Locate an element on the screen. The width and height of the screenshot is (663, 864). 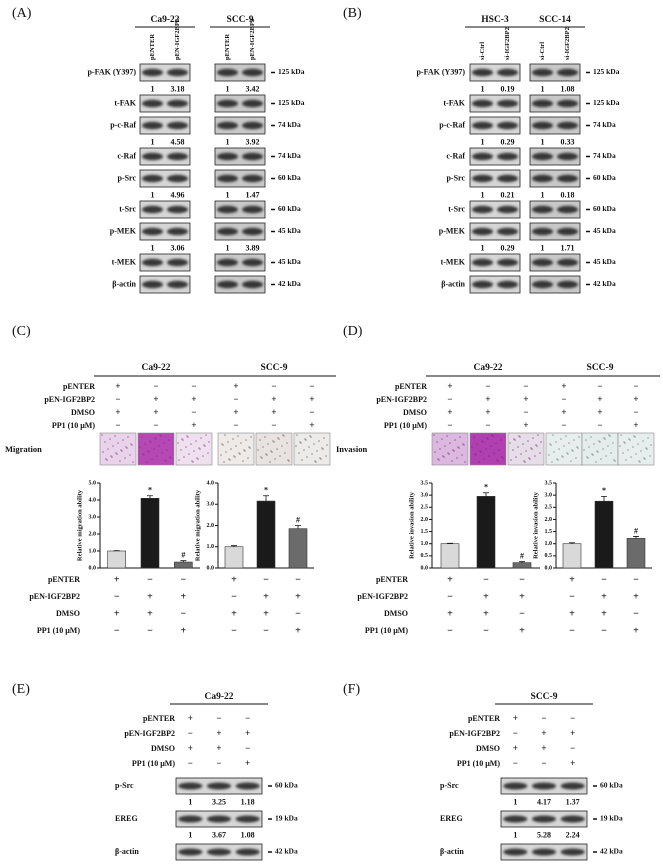
y-tick-label: 3.5 is located at coordinates (425, 483).